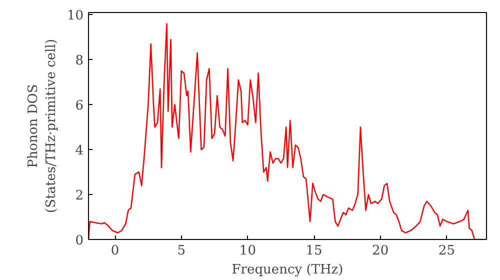  What do you see at coordinates (75, 16) in the screenshot?
I see `y-tick-label: 10` at bounding box center [75, 16].